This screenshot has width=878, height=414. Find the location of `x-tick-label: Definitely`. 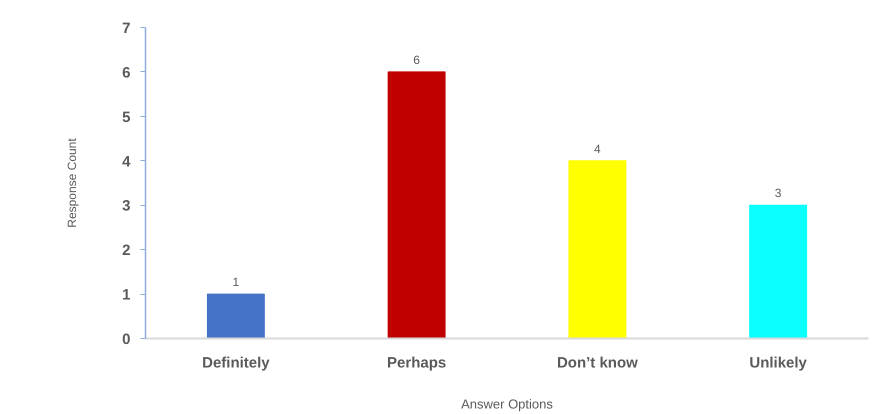

x-tick-label: Definitely is located at coordinates (236, 363).